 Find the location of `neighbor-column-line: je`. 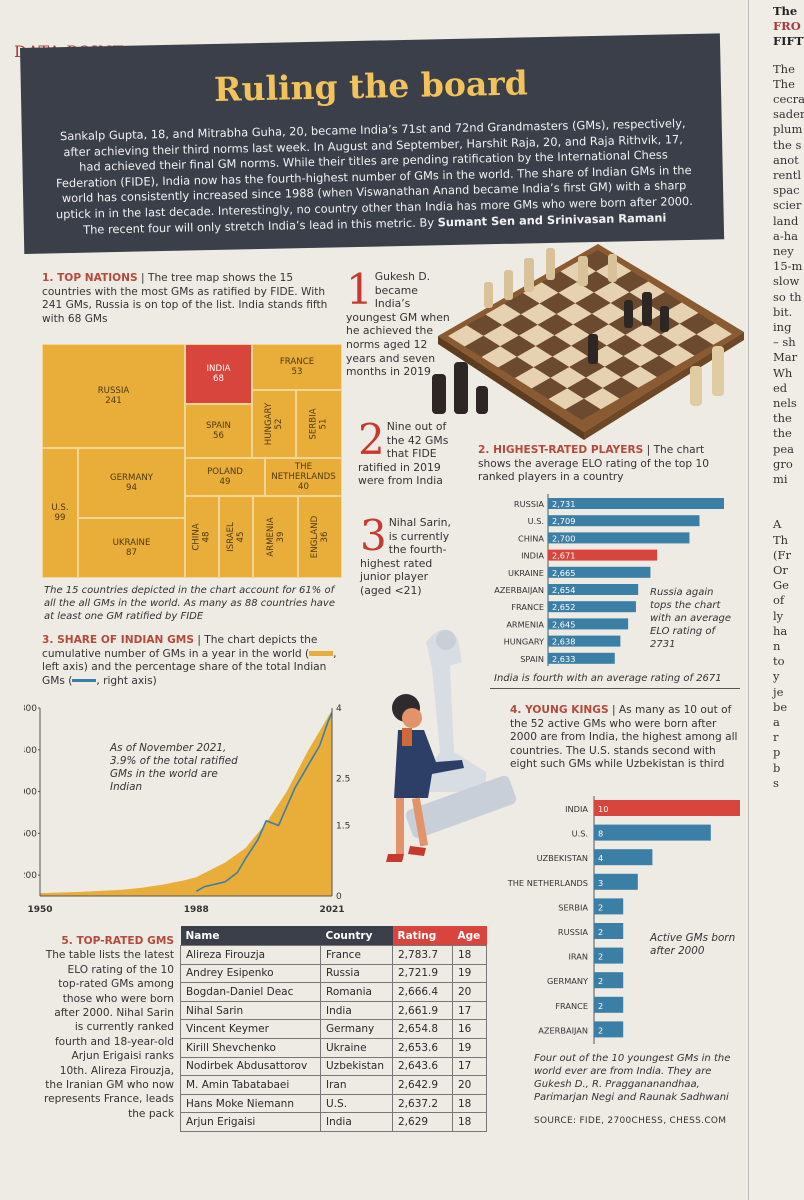

neighbor-column-line: je is located at coordinates (778, 691).